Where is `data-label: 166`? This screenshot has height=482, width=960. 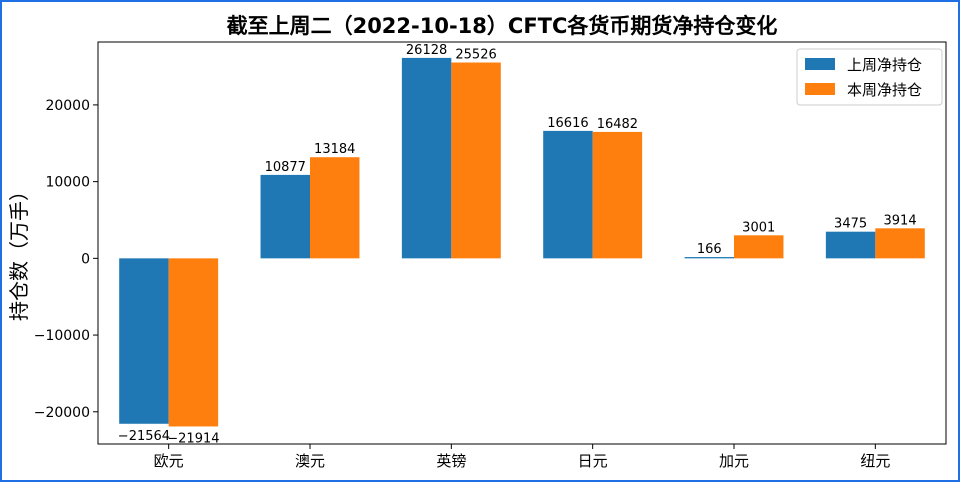
data-label: 166 is located at coordinates (709, 249).